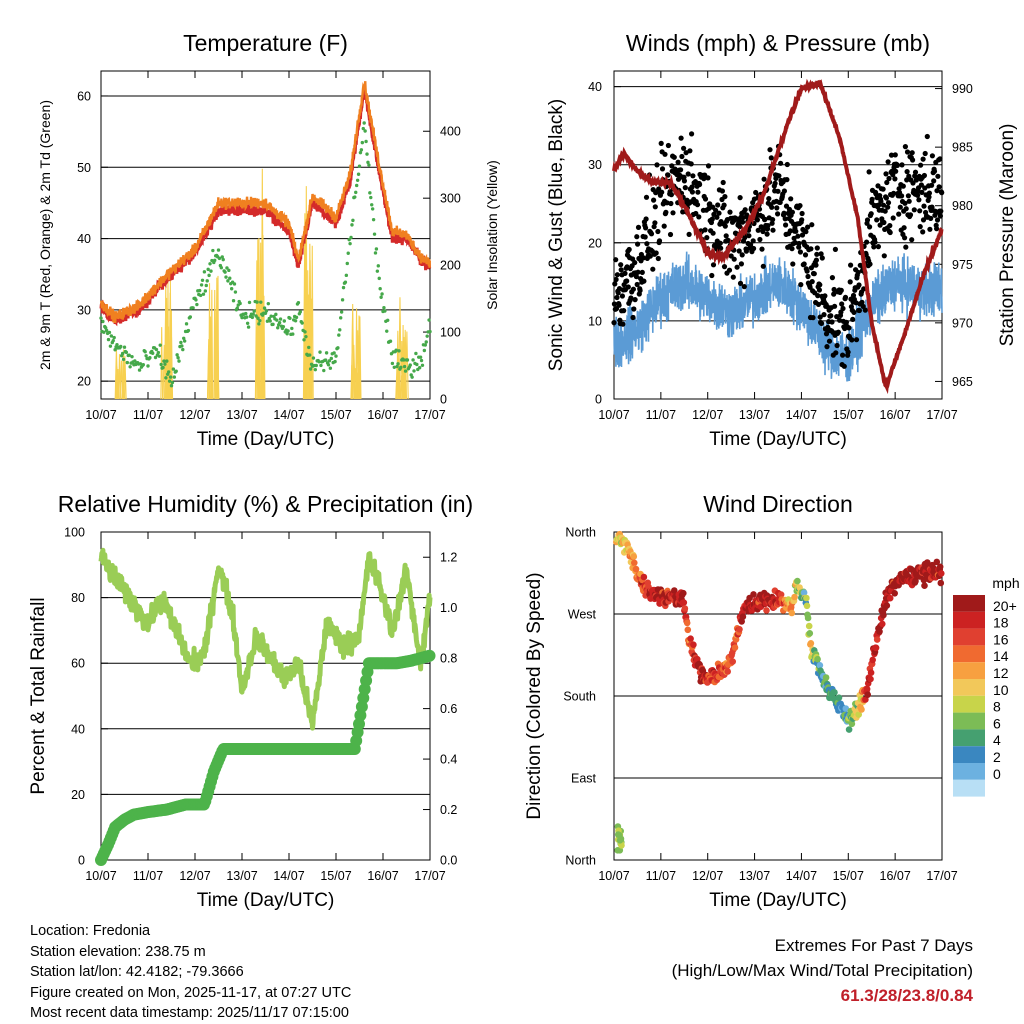 Image resolution: width=1024 pixels, height=1024 pixels. What do you see at coordinates (266, 900) in the screenshot?
I see `rh-xlabel: Time (Day/UTC)` at bounding box center [266, 900].